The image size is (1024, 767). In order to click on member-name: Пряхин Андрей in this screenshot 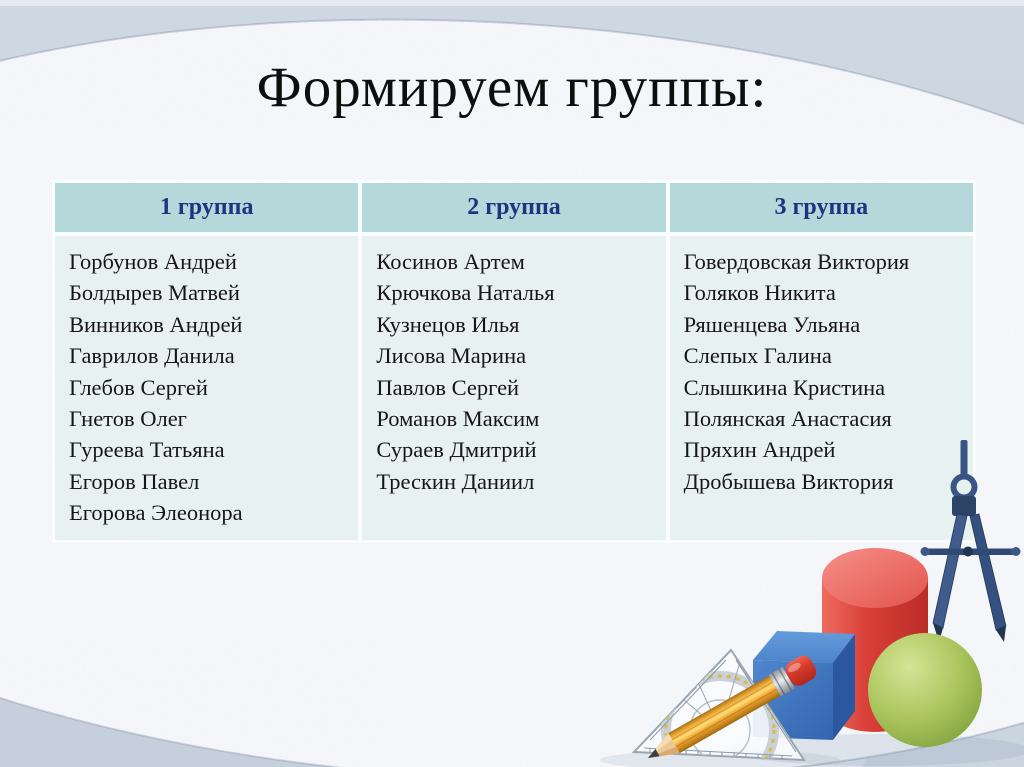, I will do `click(759, 450)`.